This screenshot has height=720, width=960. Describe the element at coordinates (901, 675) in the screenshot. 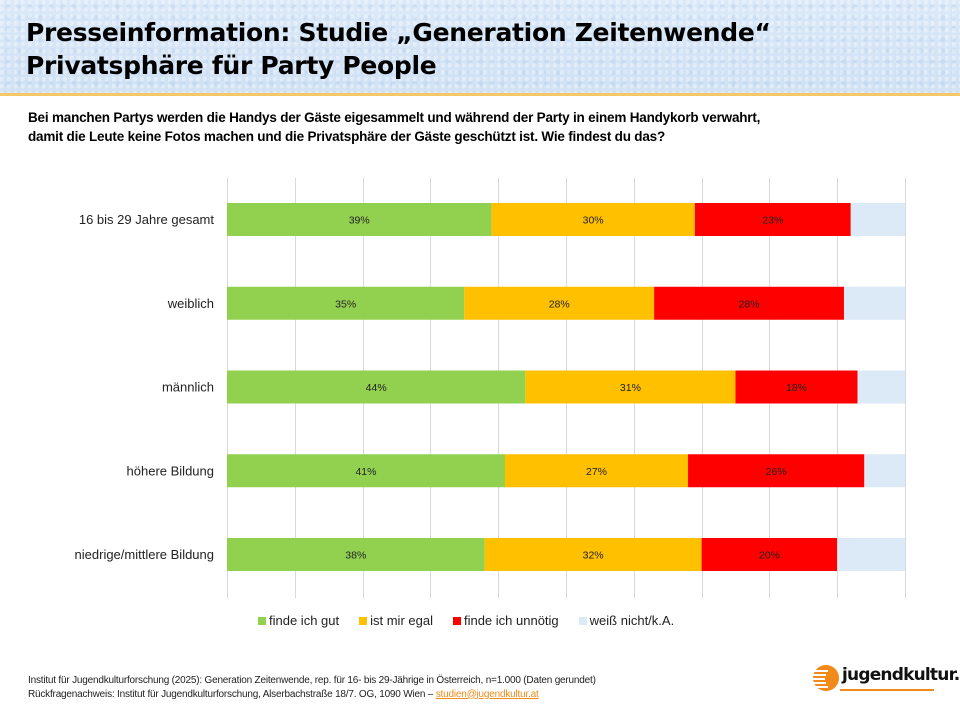

I see `logo-text: jugendkultur.at` at that location.